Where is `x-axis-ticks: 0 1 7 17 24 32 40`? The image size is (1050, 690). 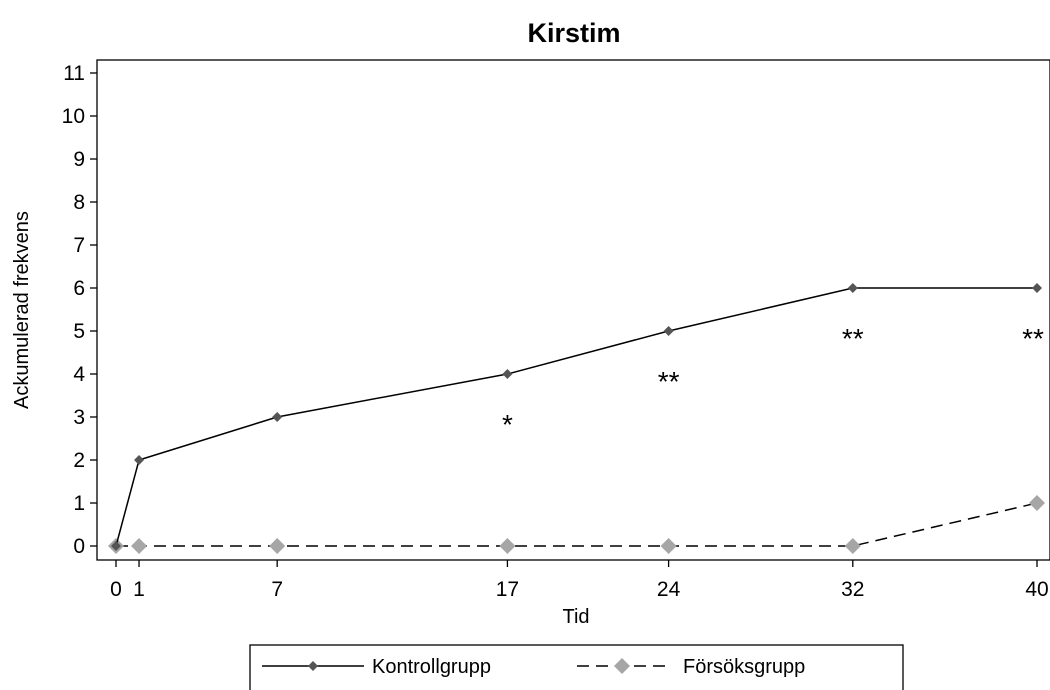 x-axis-ticks: 0 1 7 17 24 32 40 is located at coordinates (579, 580).